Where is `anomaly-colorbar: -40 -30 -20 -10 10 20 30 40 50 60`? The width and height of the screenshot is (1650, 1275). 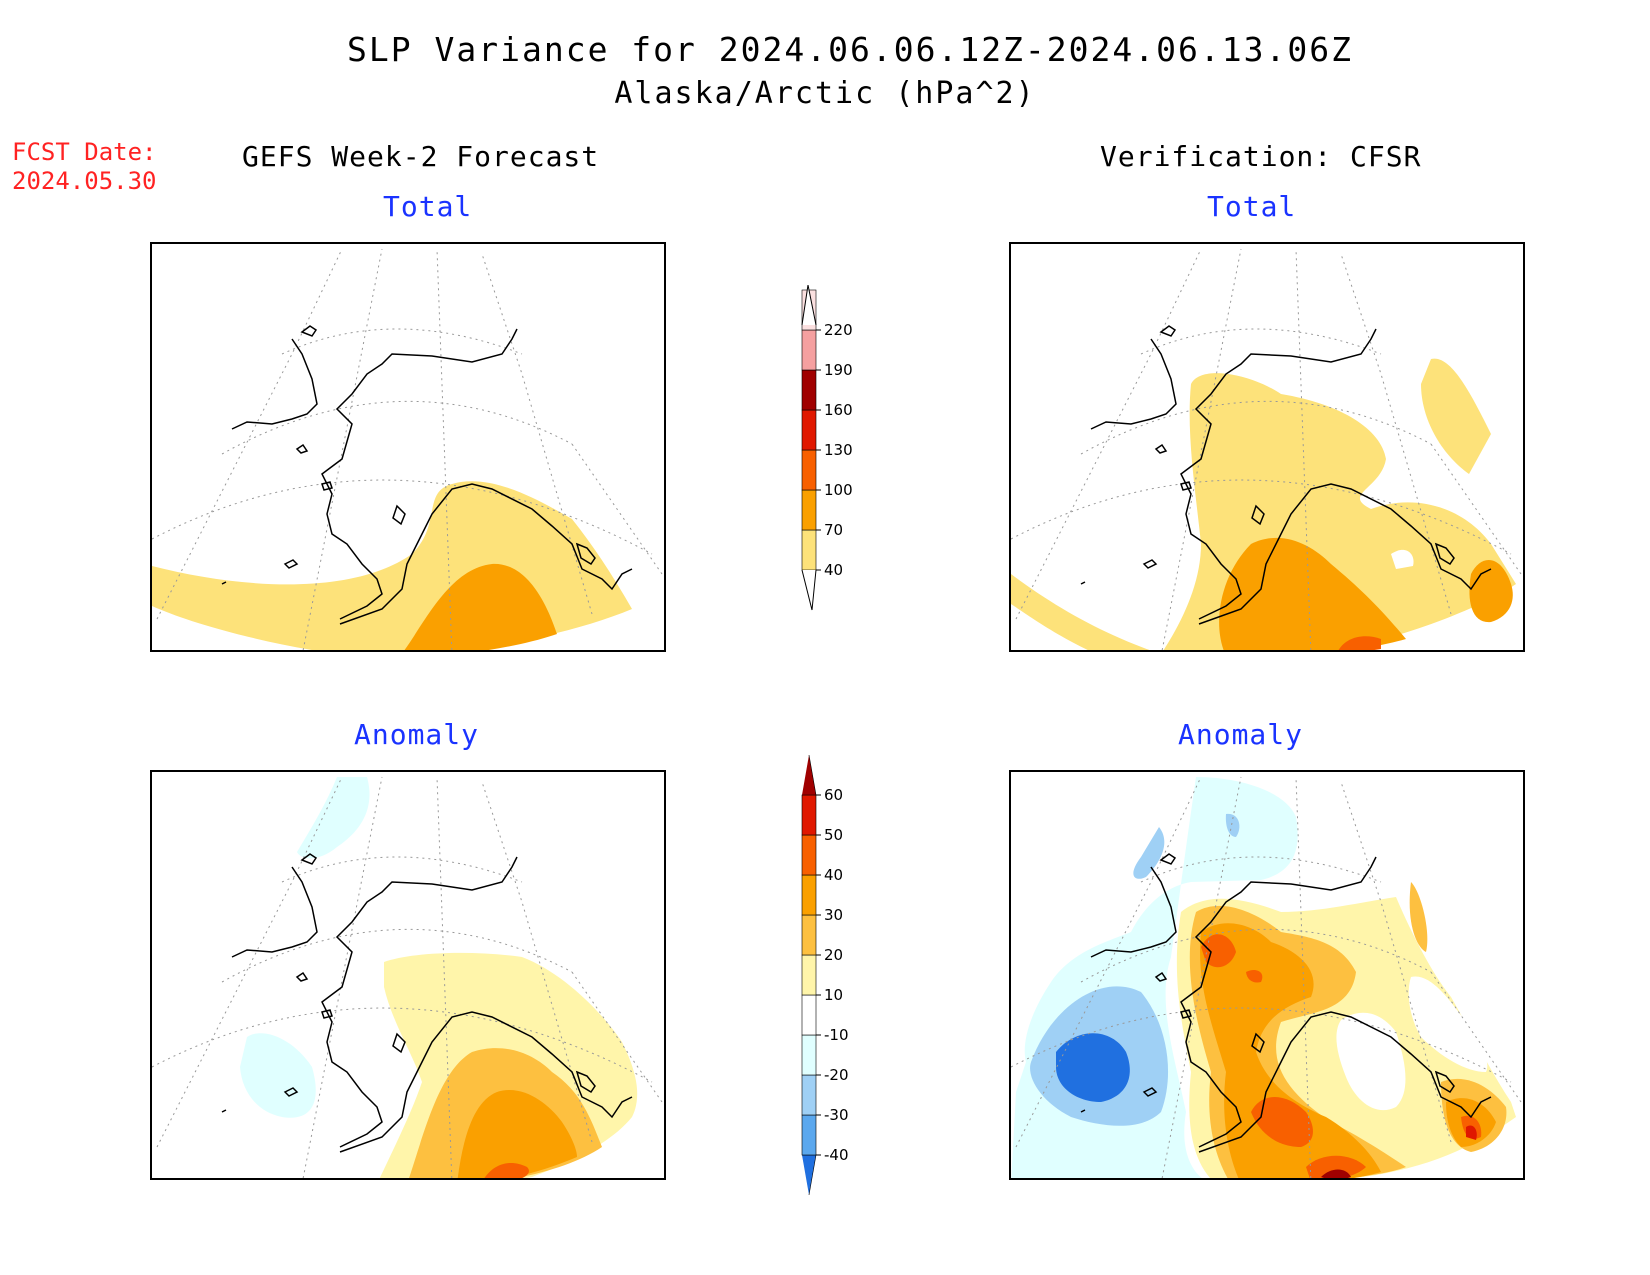
anomaly-colorbar: -40 -30 -20 -10 10 20 30 40 50 60 is located at coordinates (830, 981).